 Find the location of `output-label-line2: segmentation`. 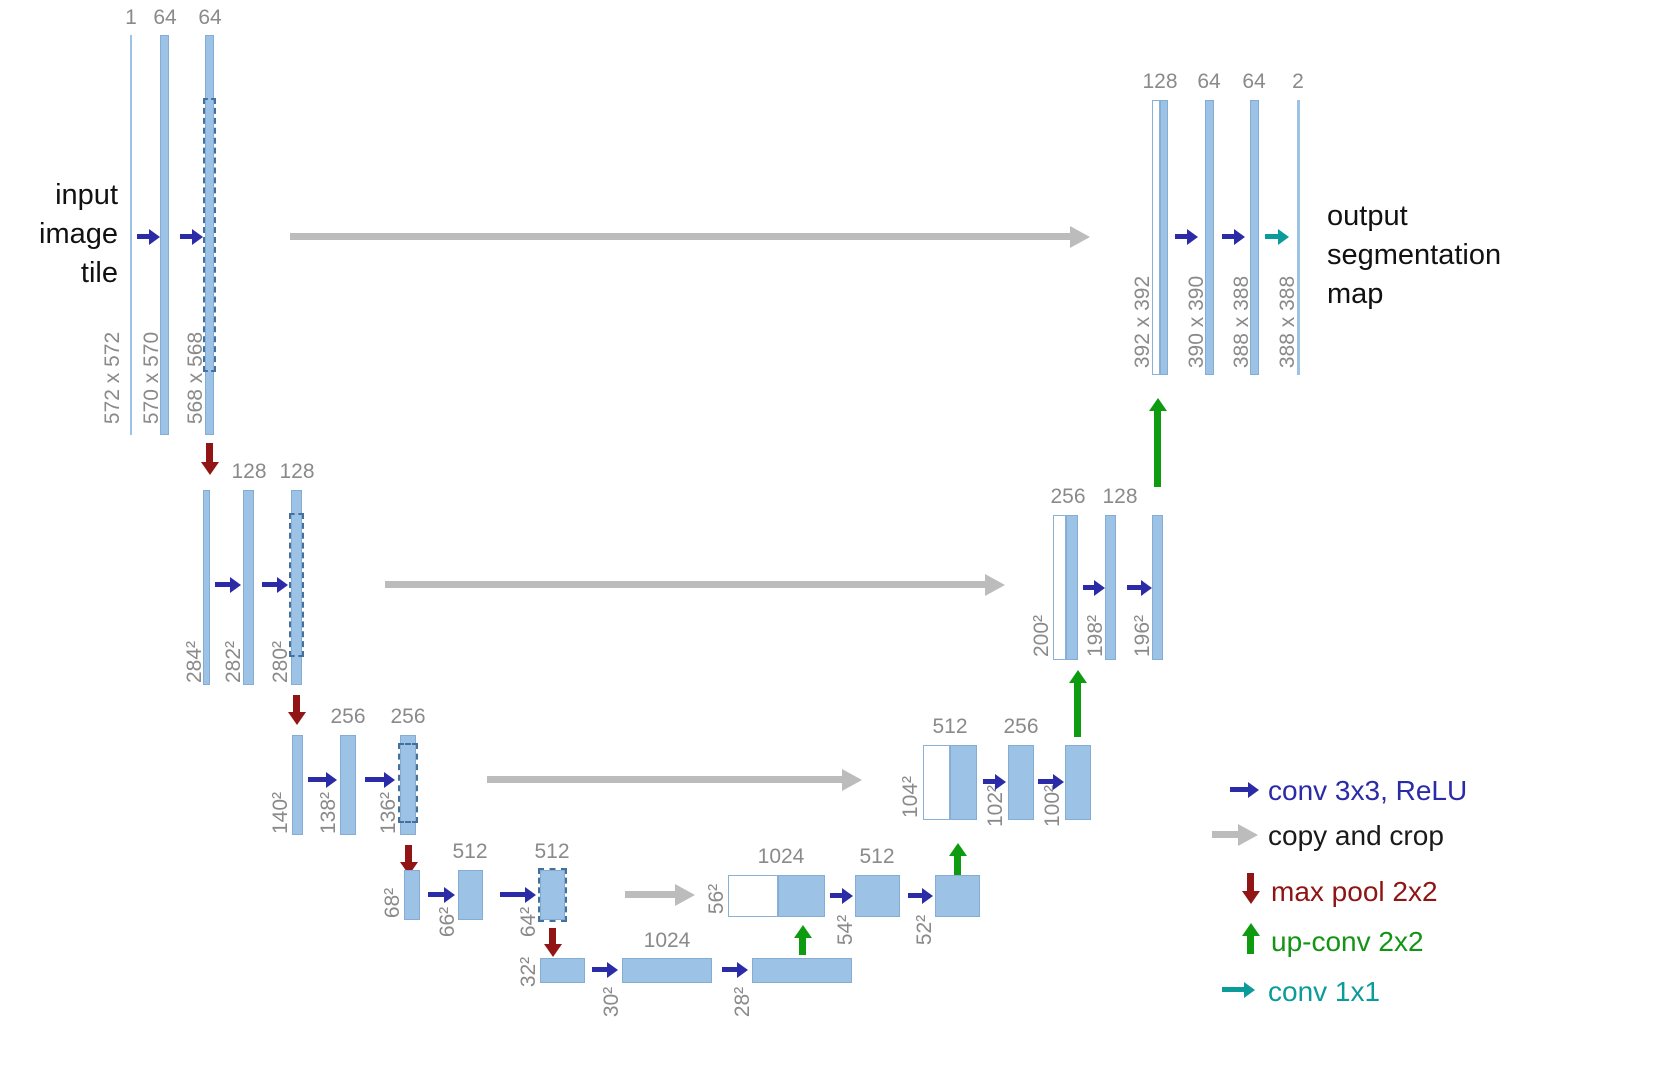

output-label-line2: segmentation is located at coordinates (1414, 255).